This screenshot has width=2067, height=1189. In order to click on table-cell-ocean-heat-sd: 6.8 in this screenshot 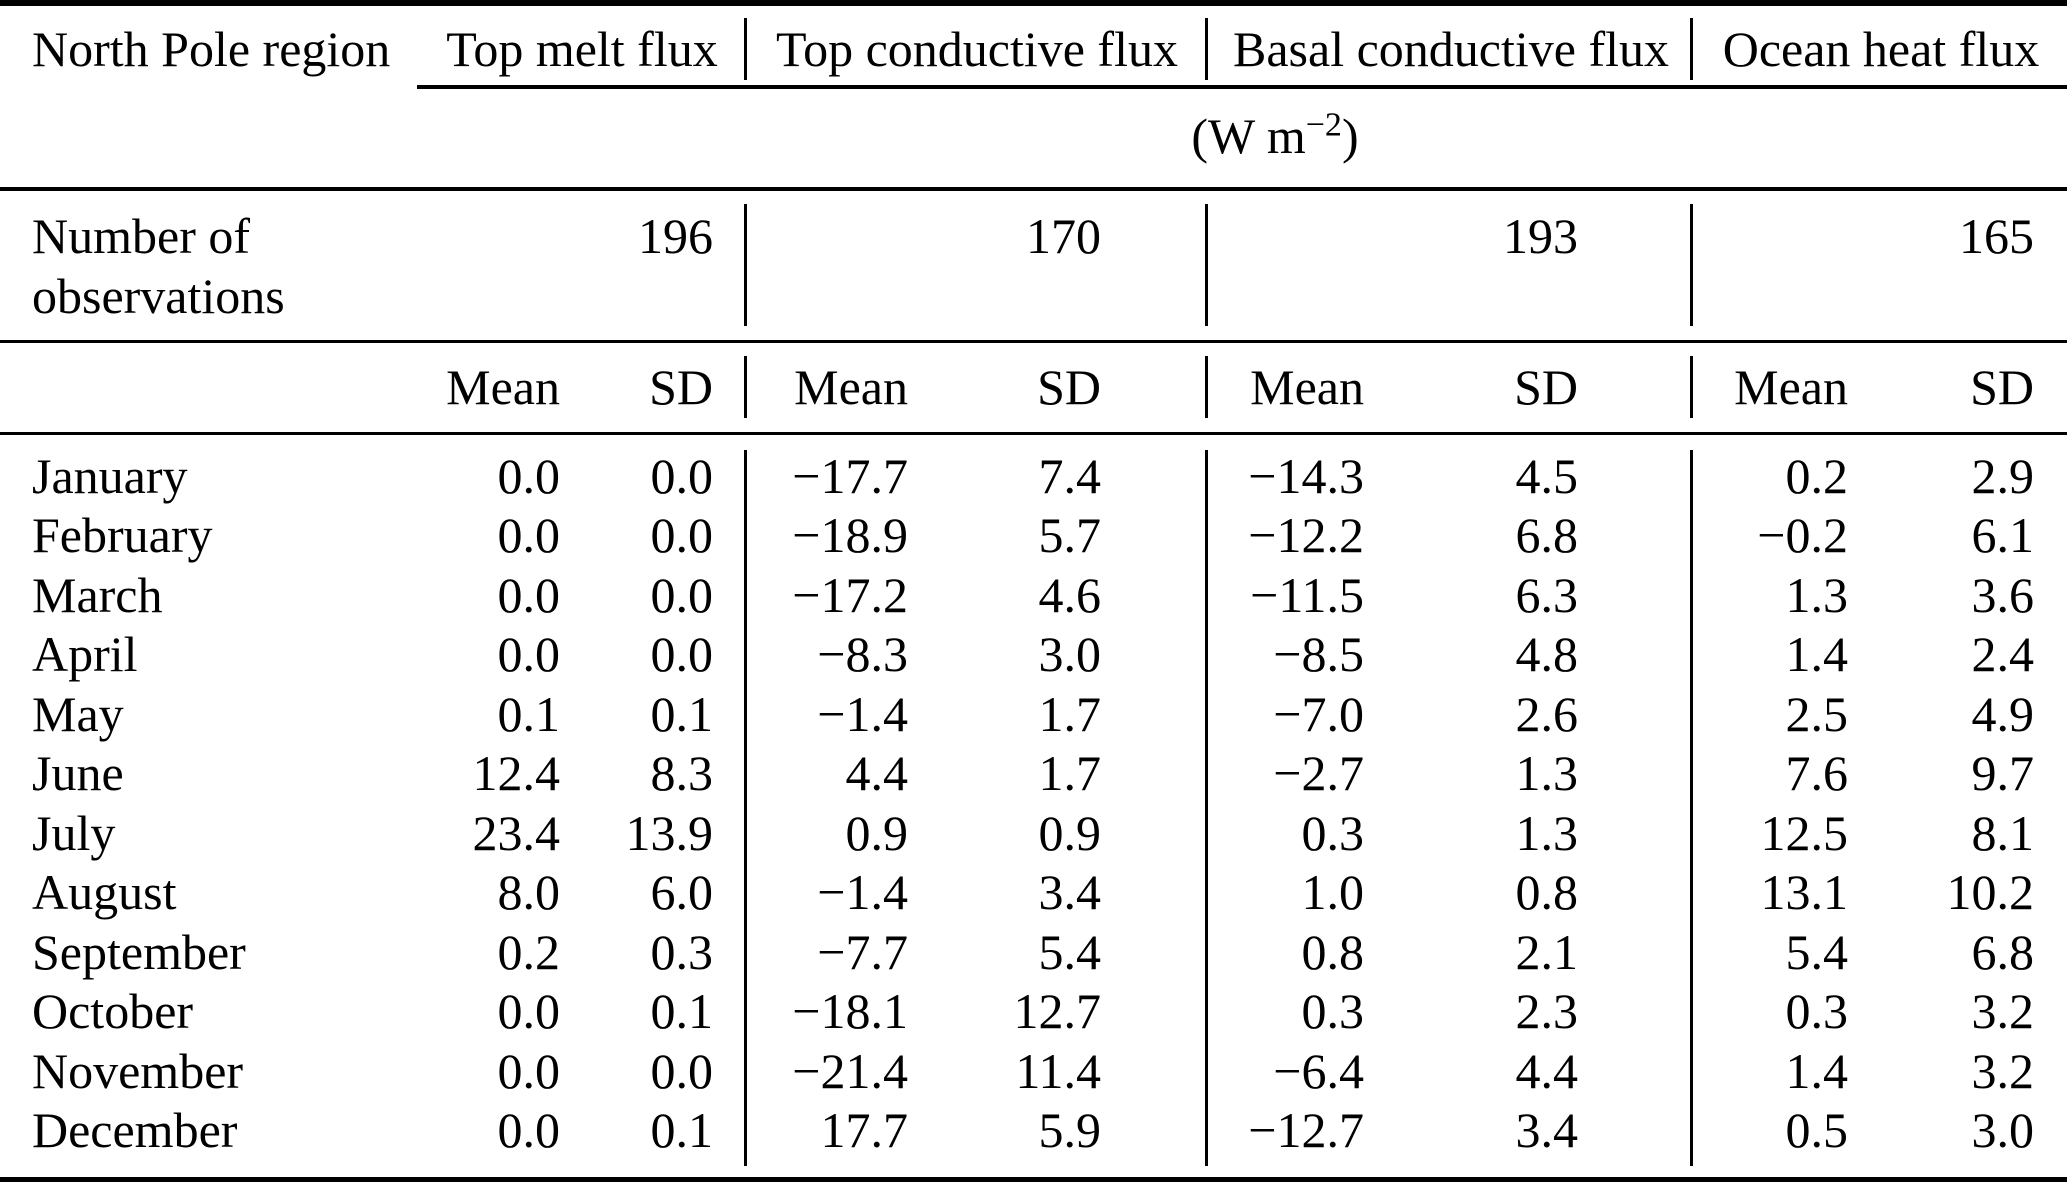, I will do `click(2003, 951)`.